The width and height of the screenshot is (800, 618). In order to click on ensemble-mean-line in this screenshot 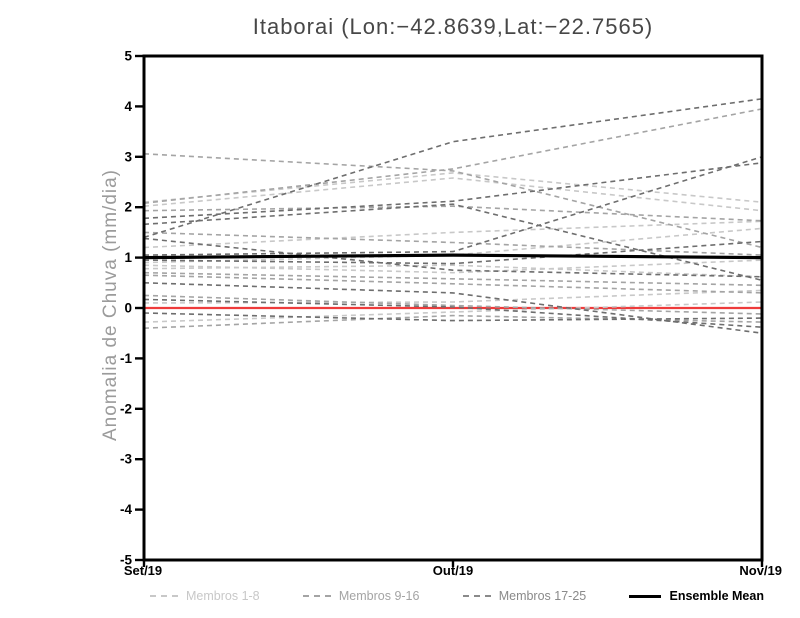, I will do `click(453, 256)`.